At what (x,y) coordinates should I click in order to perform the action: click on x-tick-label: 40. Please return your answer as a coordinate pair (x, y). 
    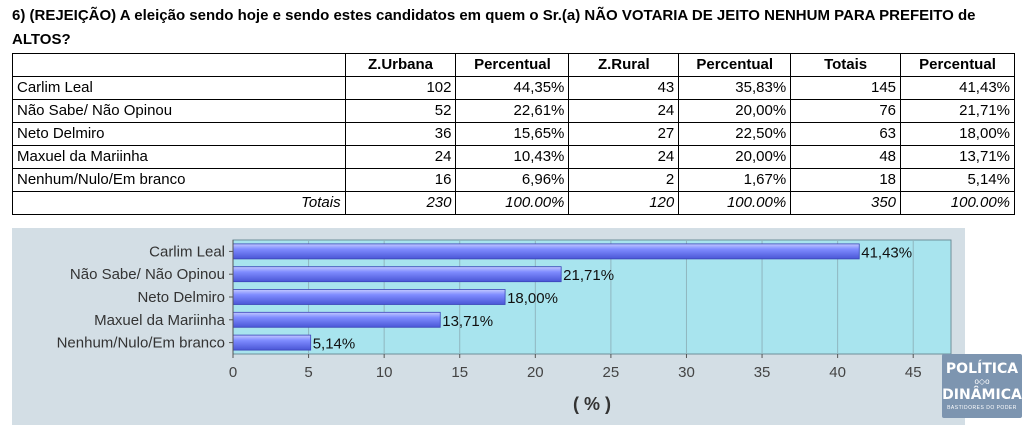
    Looking at the image, I should click on (837, 372).